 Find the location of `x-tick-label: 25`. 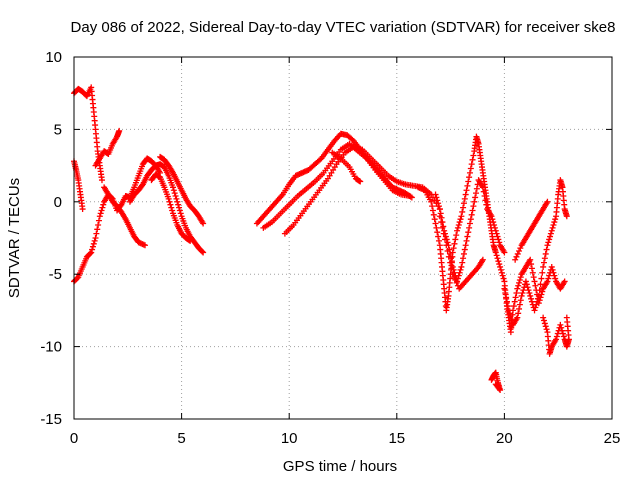

x-tick-label: 25 is located at coordinates (612, 438).